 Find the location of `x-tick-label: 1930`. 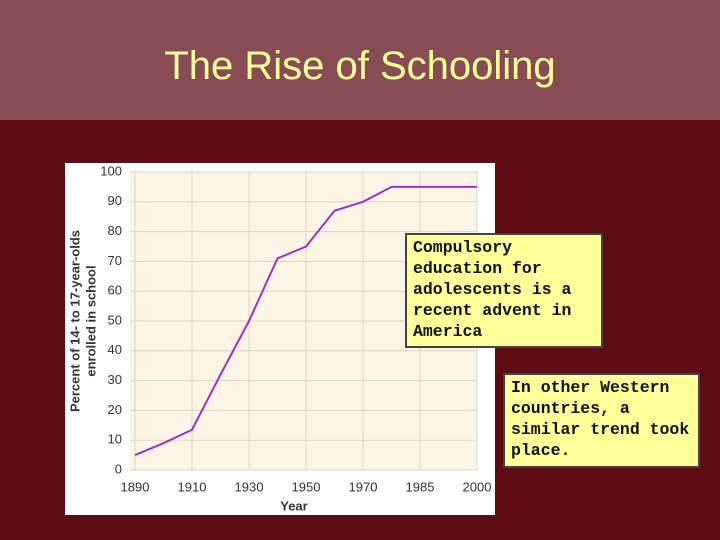

x-tick-label: 1930 is located at coordinates (249, 486).